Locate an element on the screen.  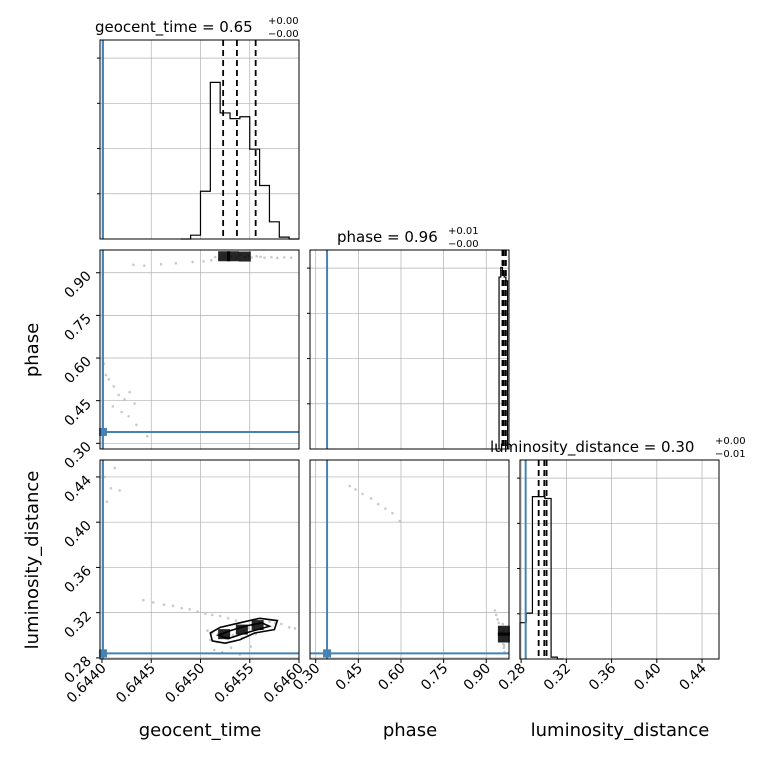
xtick-label-phase-4: 0.90 is located at coordinates (477, 677).